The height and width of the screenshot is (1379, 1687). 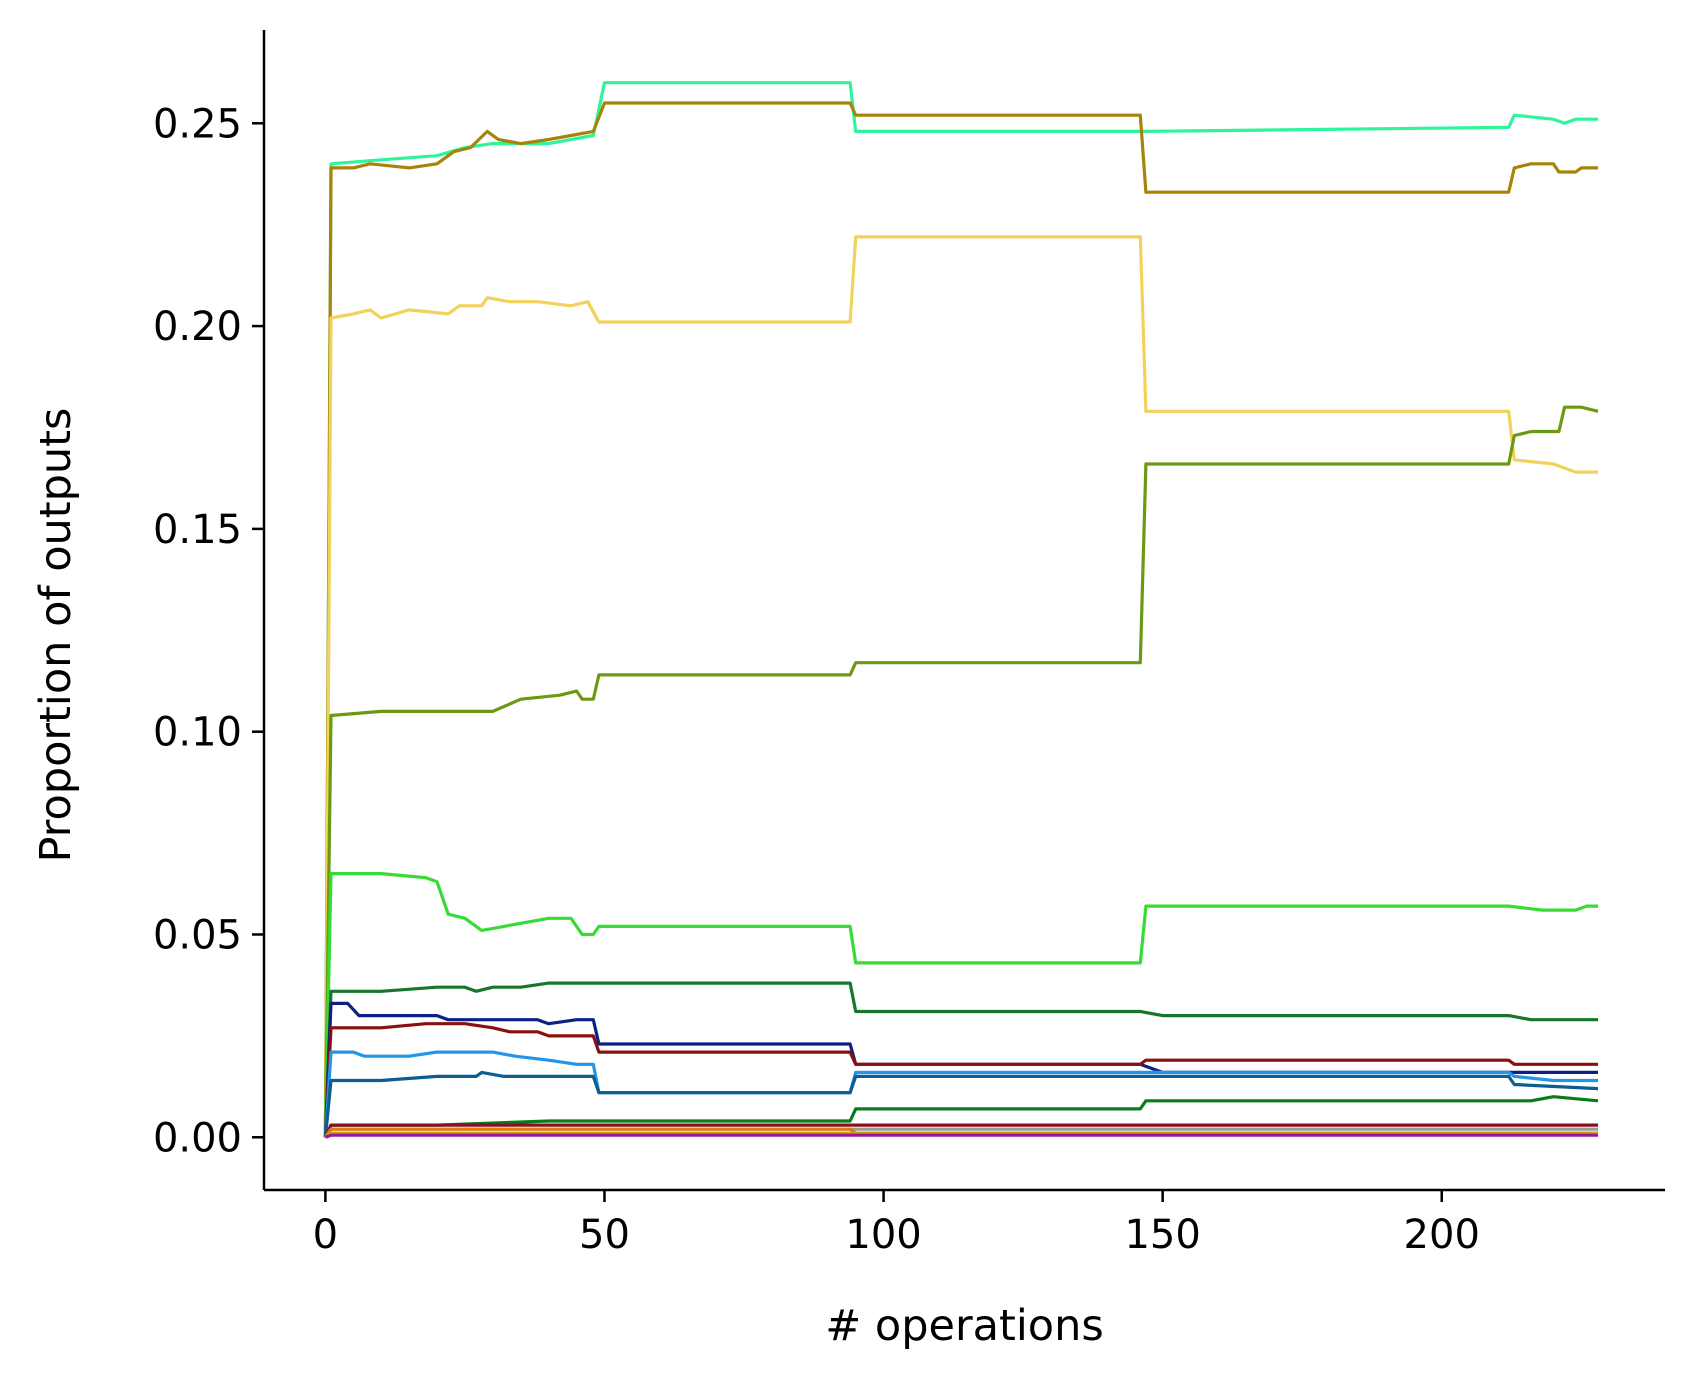 What do you see at coordinates (197, 1138) in the screenshot?
I see `y-tick-label: 0.00` at bounding box center [197, 1138].